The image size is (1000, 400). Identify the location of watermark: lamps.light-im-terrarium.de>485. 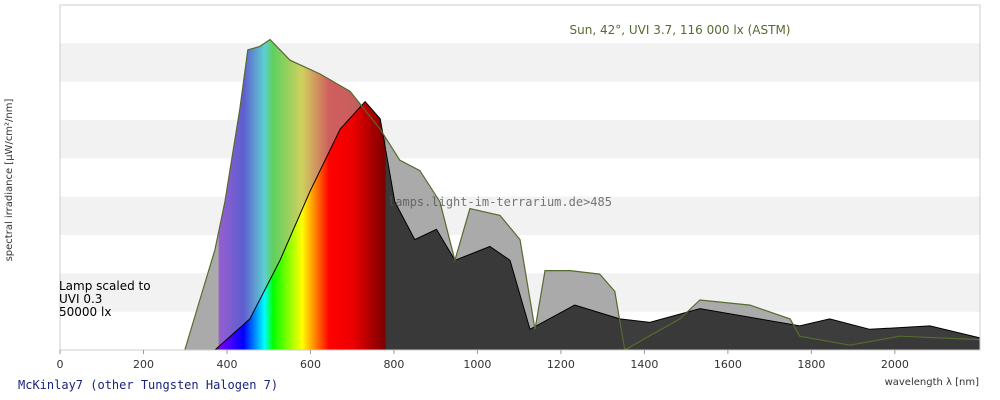
(500, 202).